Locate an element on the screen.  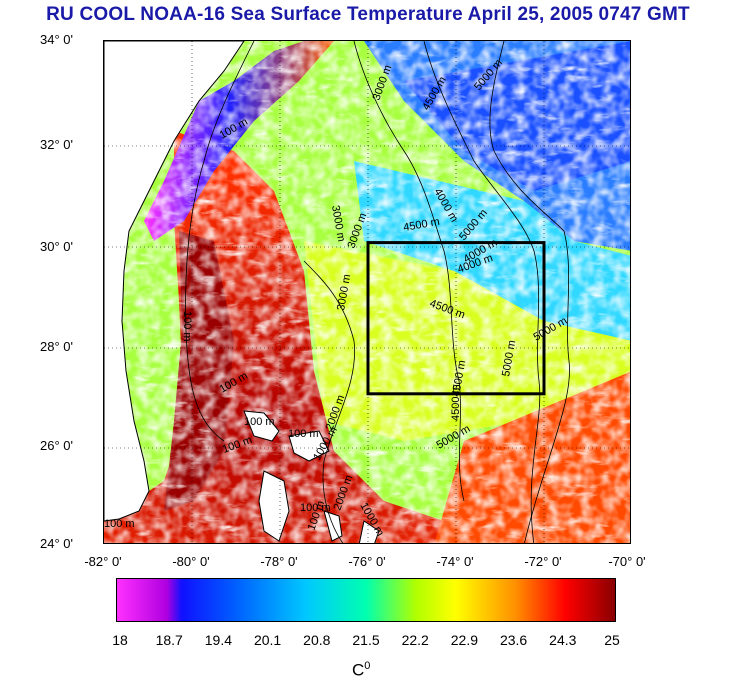
colorbar-tick-label: 23.6 is located at coordinates (513, 640).